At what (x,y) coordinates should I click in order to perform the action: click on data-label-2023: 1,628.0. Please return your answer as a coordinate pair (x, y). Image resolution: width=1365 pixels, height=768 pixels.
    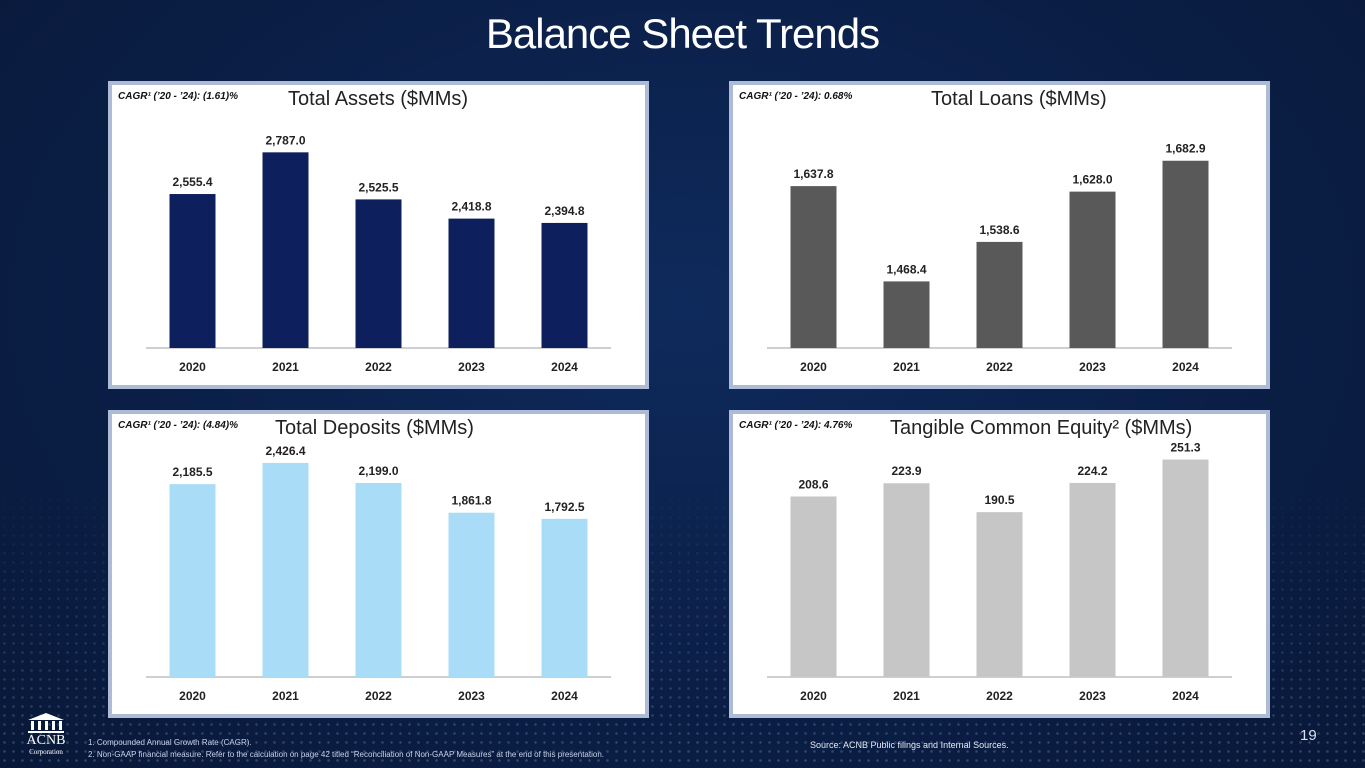
    Looking at the image, I should click on (1092, 180).